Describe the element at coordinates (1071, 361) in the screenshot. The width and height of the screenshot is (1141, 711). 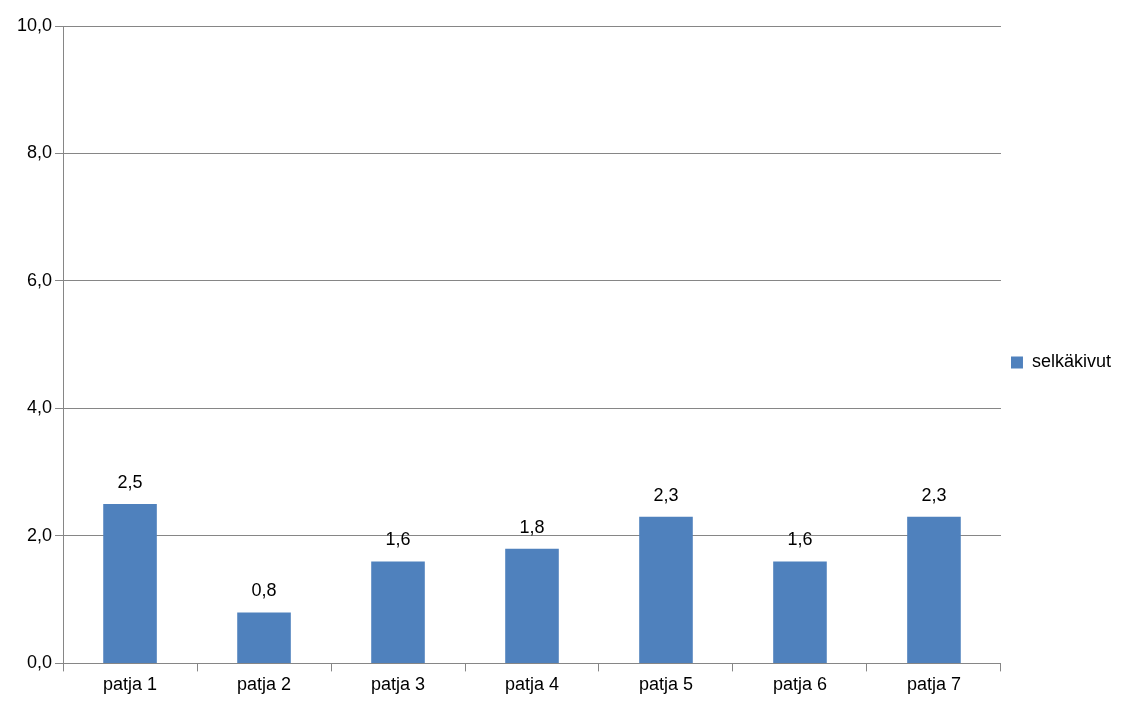
I see `legend-label: selkäkivut` at that location.